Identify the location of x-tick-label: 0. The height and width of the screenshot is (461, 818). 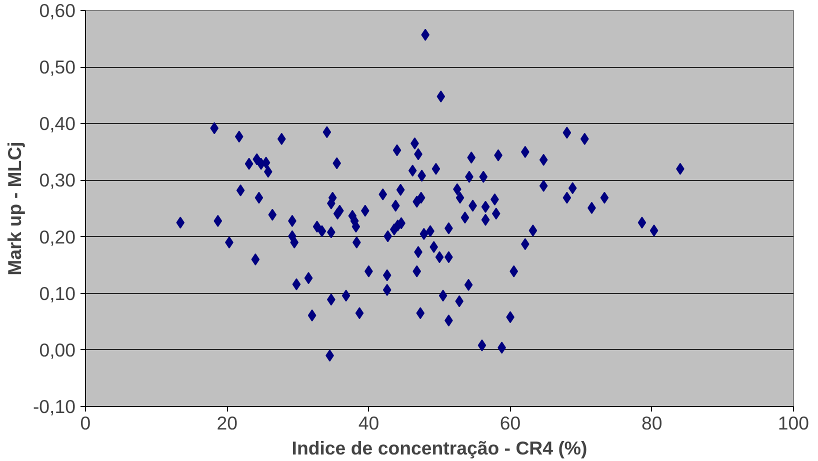
(85, 423).